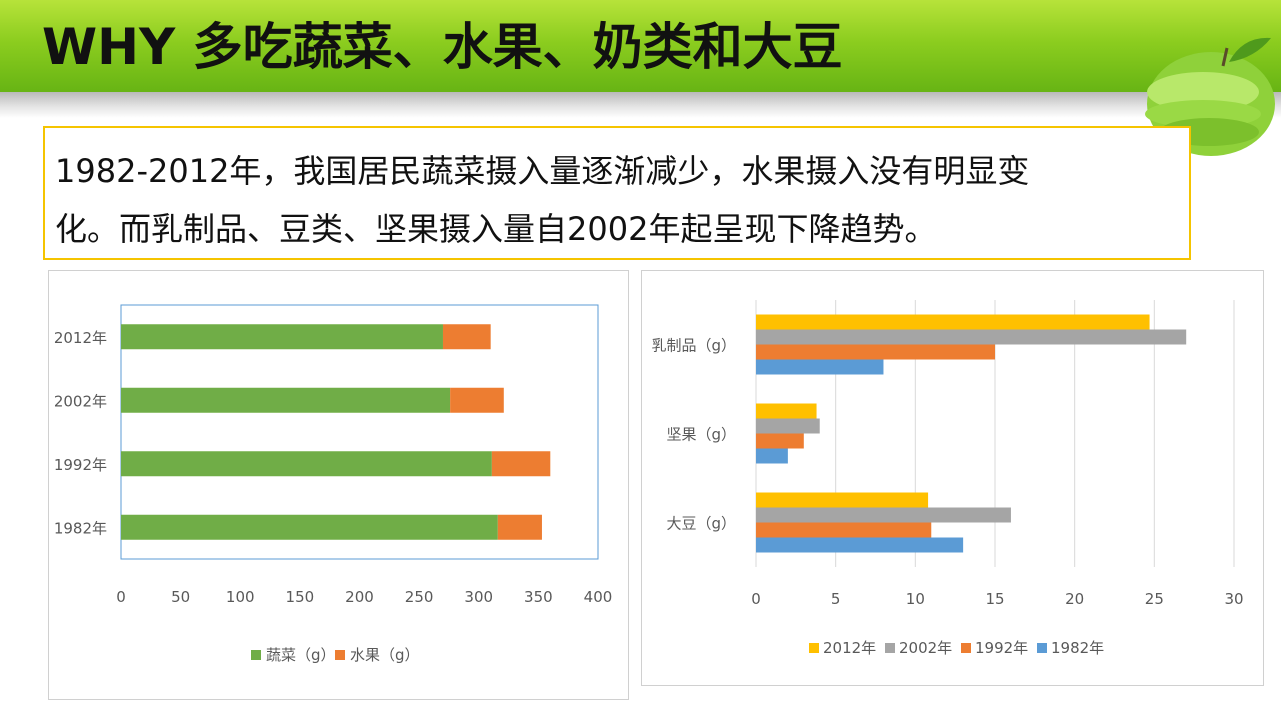 Image resolution: width=1281 pixels, height=720 pixels. I want to click on x-tick-label: 30, so click(1233, 599).